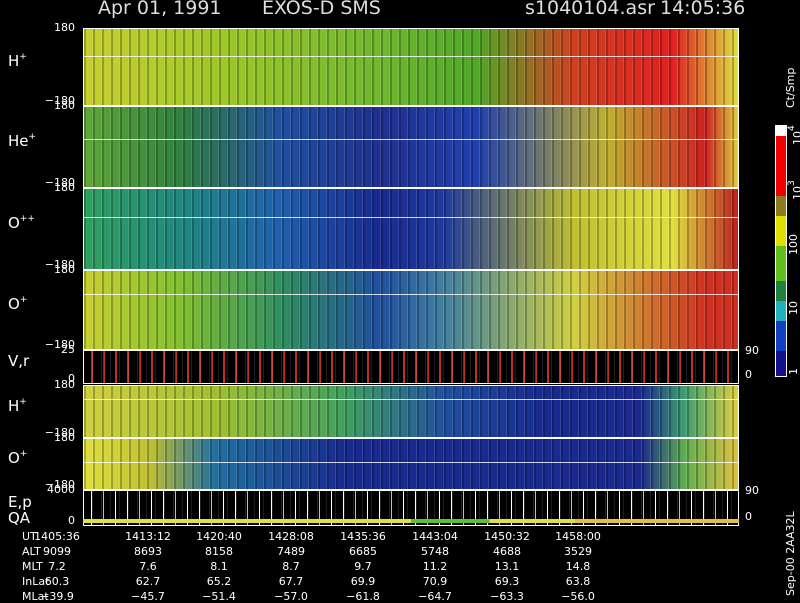 The image size is (800, 603). What do you see at coordinates (435, 536) in the screenshot?
I see `cell: 1443:04` at bounding box center [435, 536].